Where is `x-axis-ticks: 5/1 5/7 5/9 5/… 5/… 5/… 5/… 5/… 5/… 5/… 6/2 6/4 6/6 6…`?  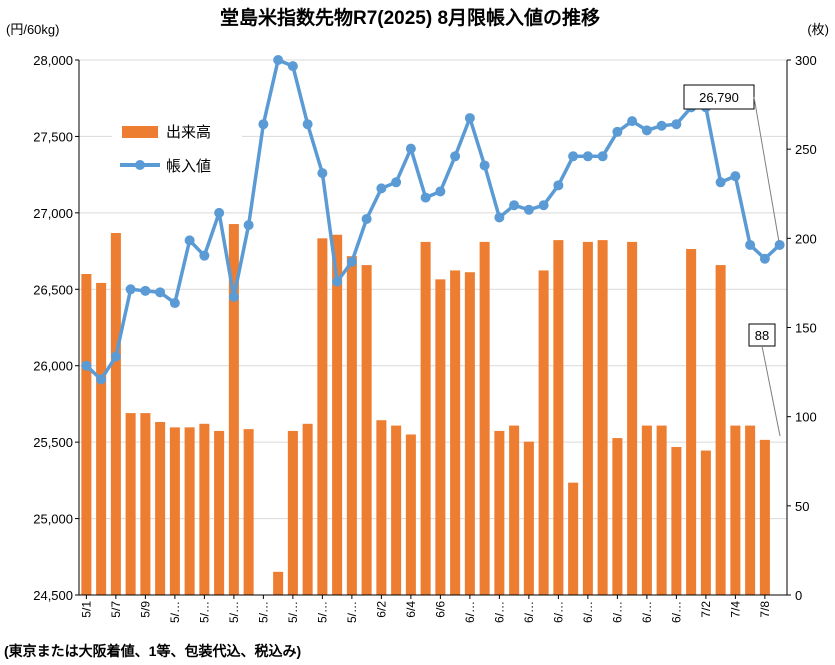 x-axis-ticks: 5/1 5/7 5/9 5/… 5/… 5/… 5/… 5/… 5/… 5/… 6/2 6/4 6/6 6… is located at coordinates (425, 609).